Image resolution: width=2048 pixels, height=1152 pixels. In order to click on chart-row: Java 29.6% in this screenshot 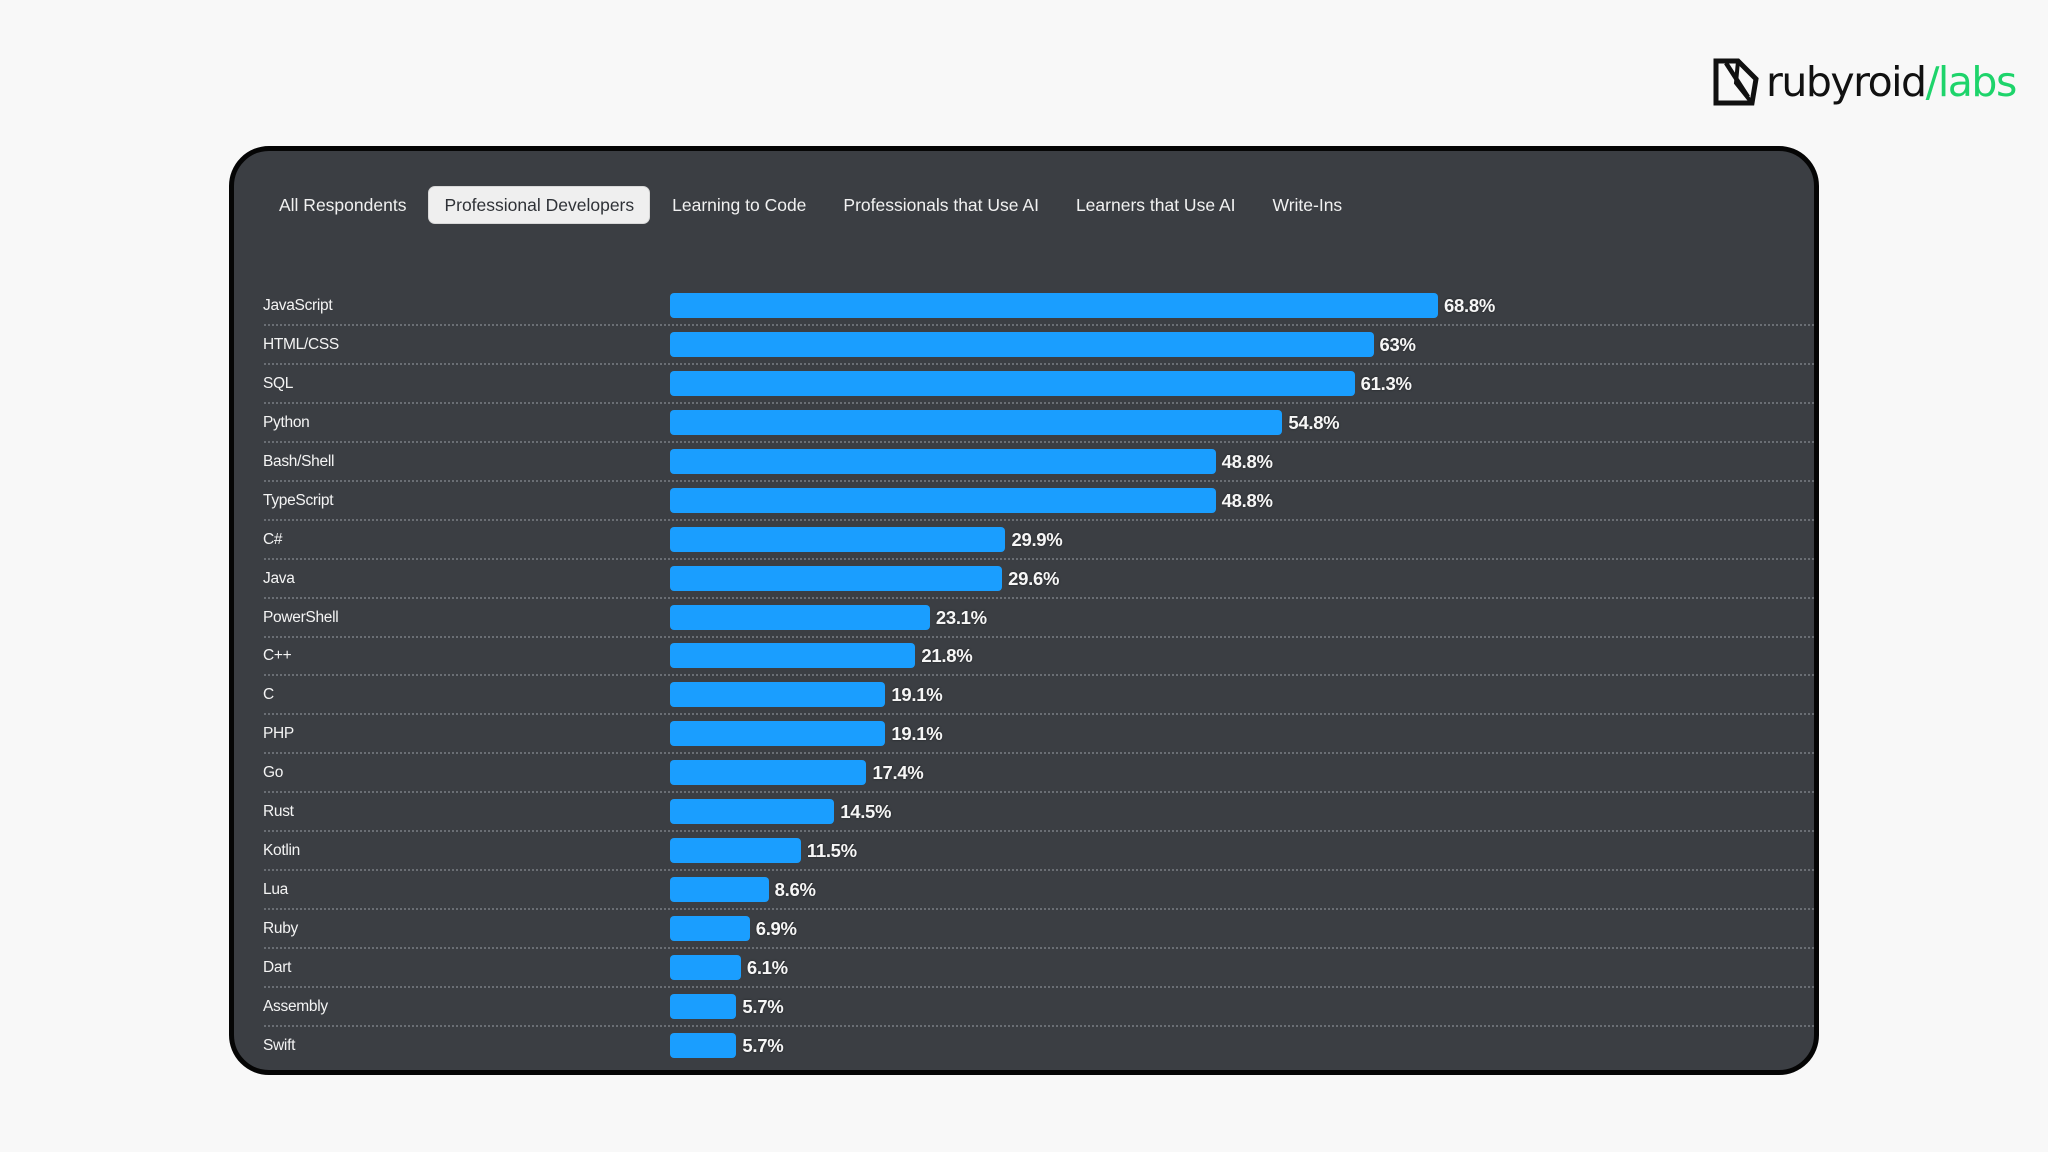, I will do `click(1024, 583)`.